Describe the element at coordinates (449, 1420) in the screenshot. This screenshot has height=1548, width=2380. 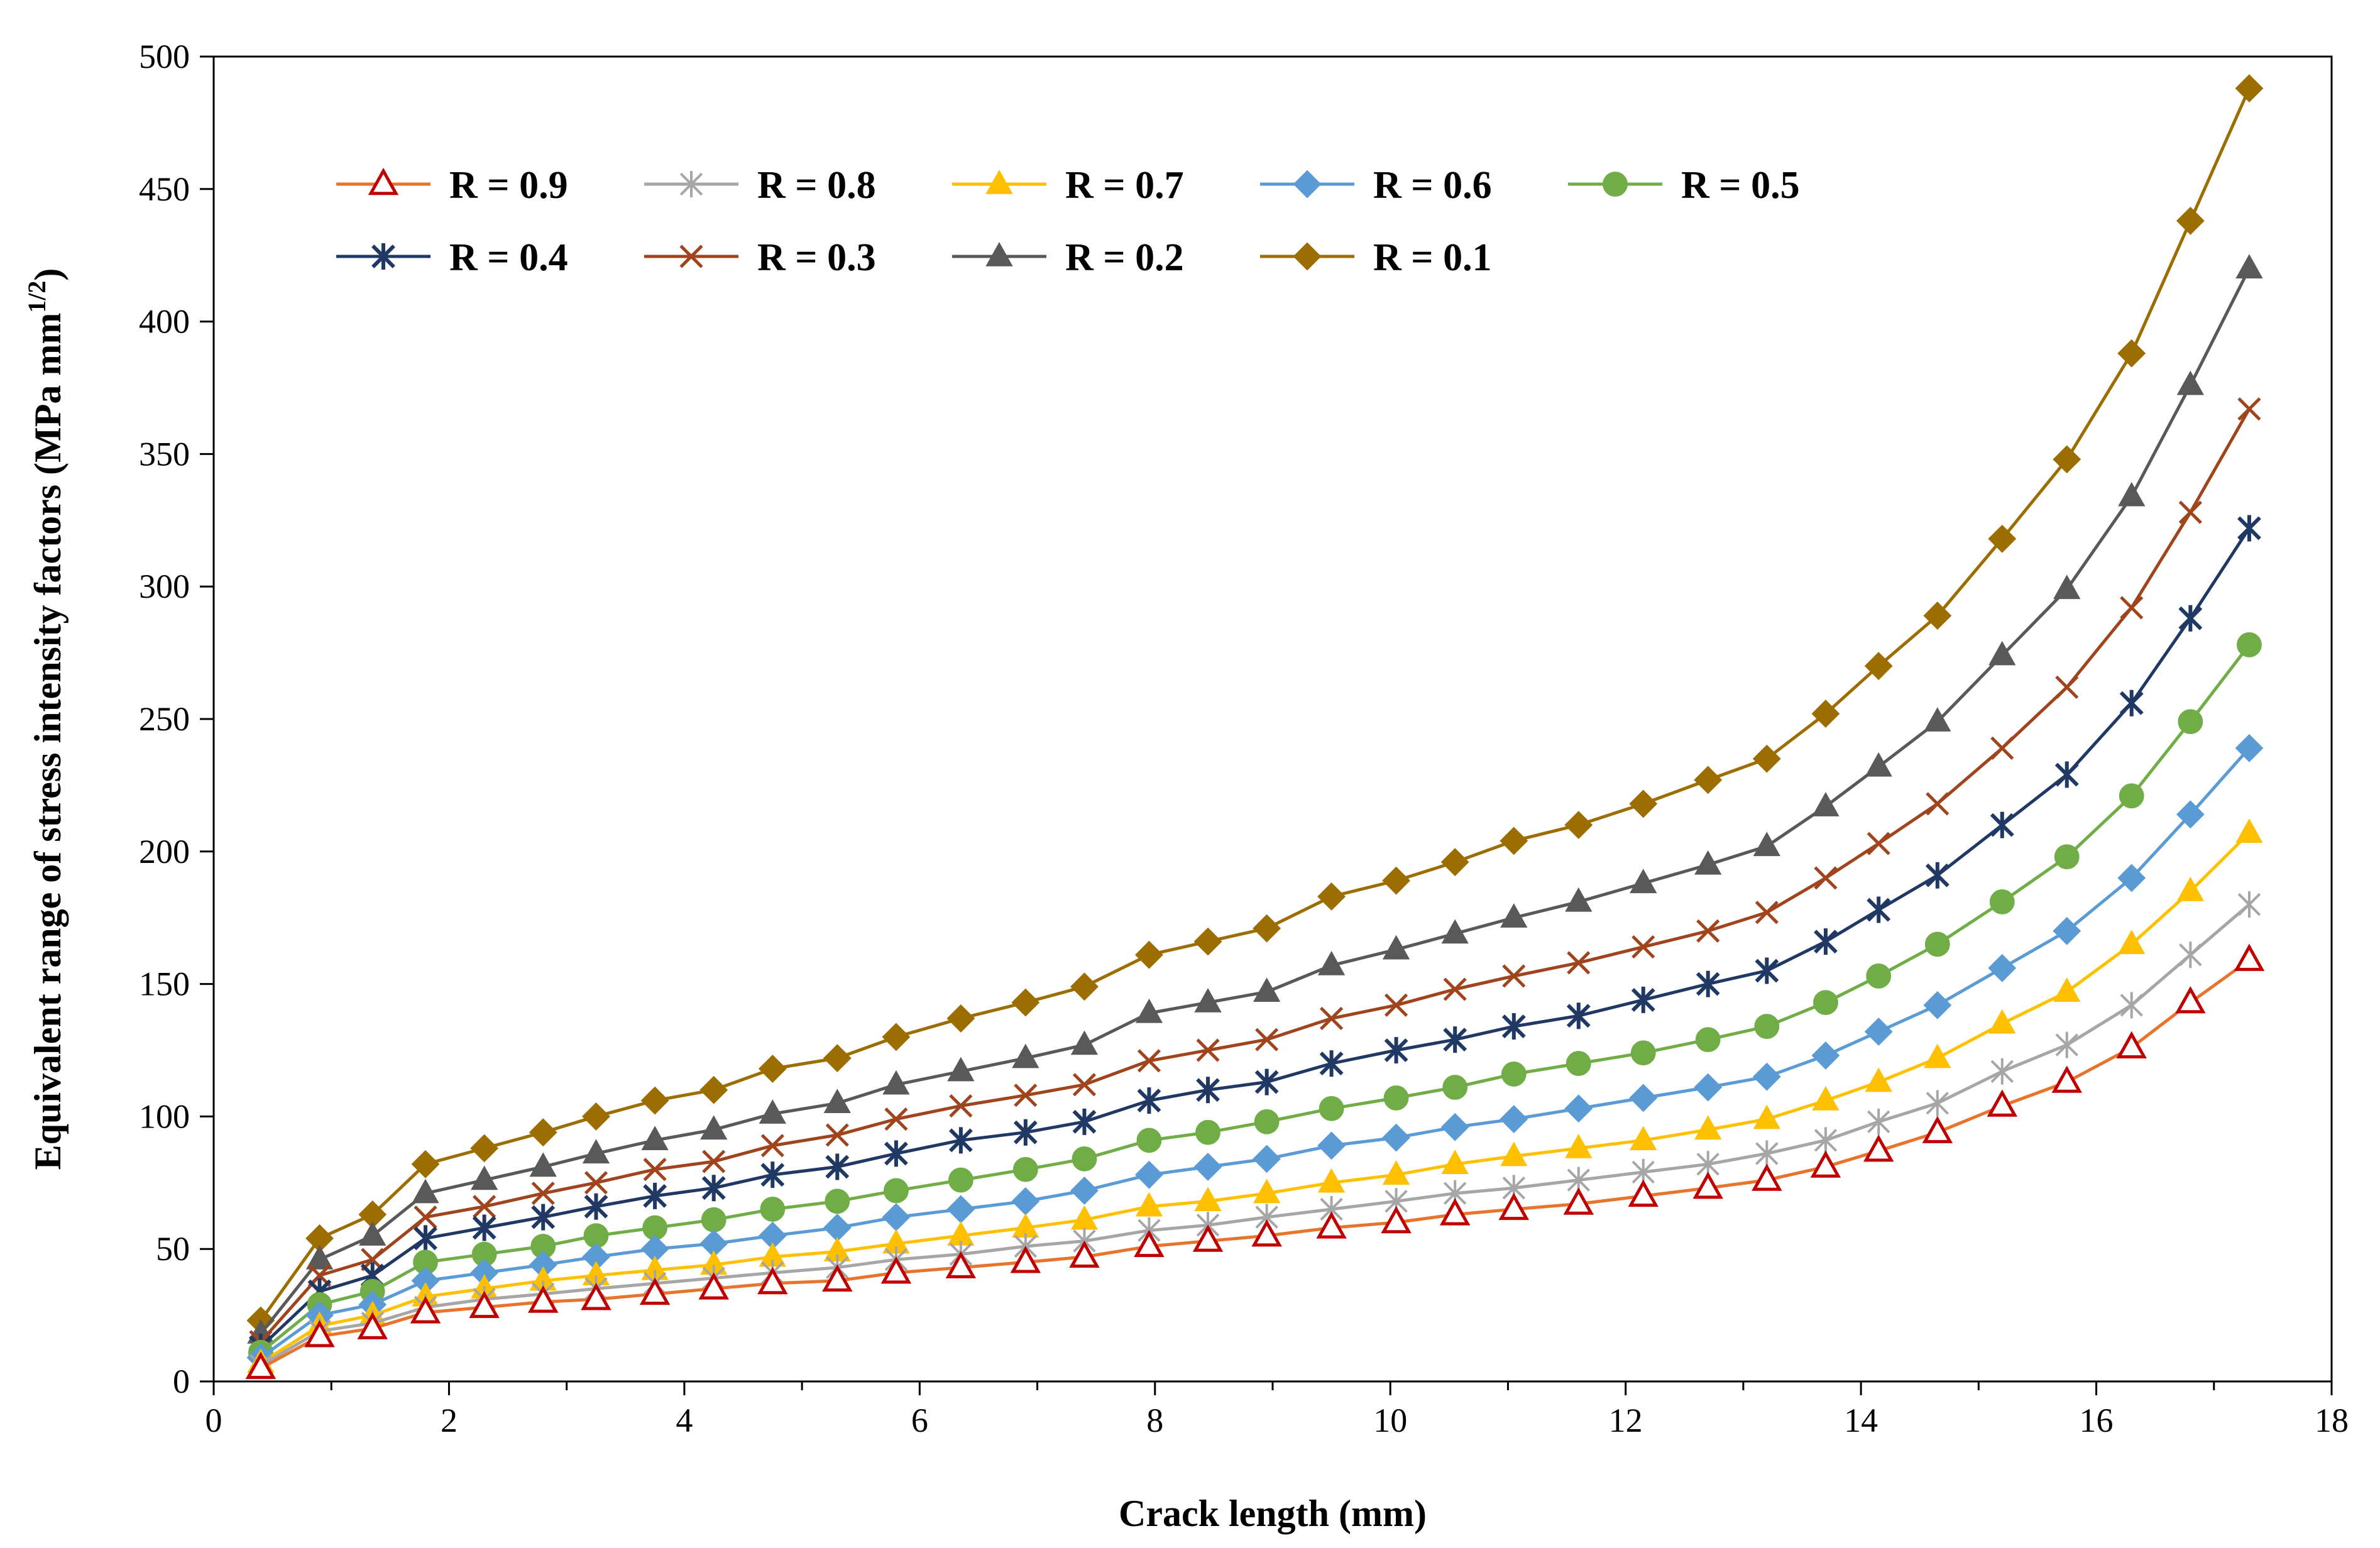
I see `x-tick-label: 2` at that location.